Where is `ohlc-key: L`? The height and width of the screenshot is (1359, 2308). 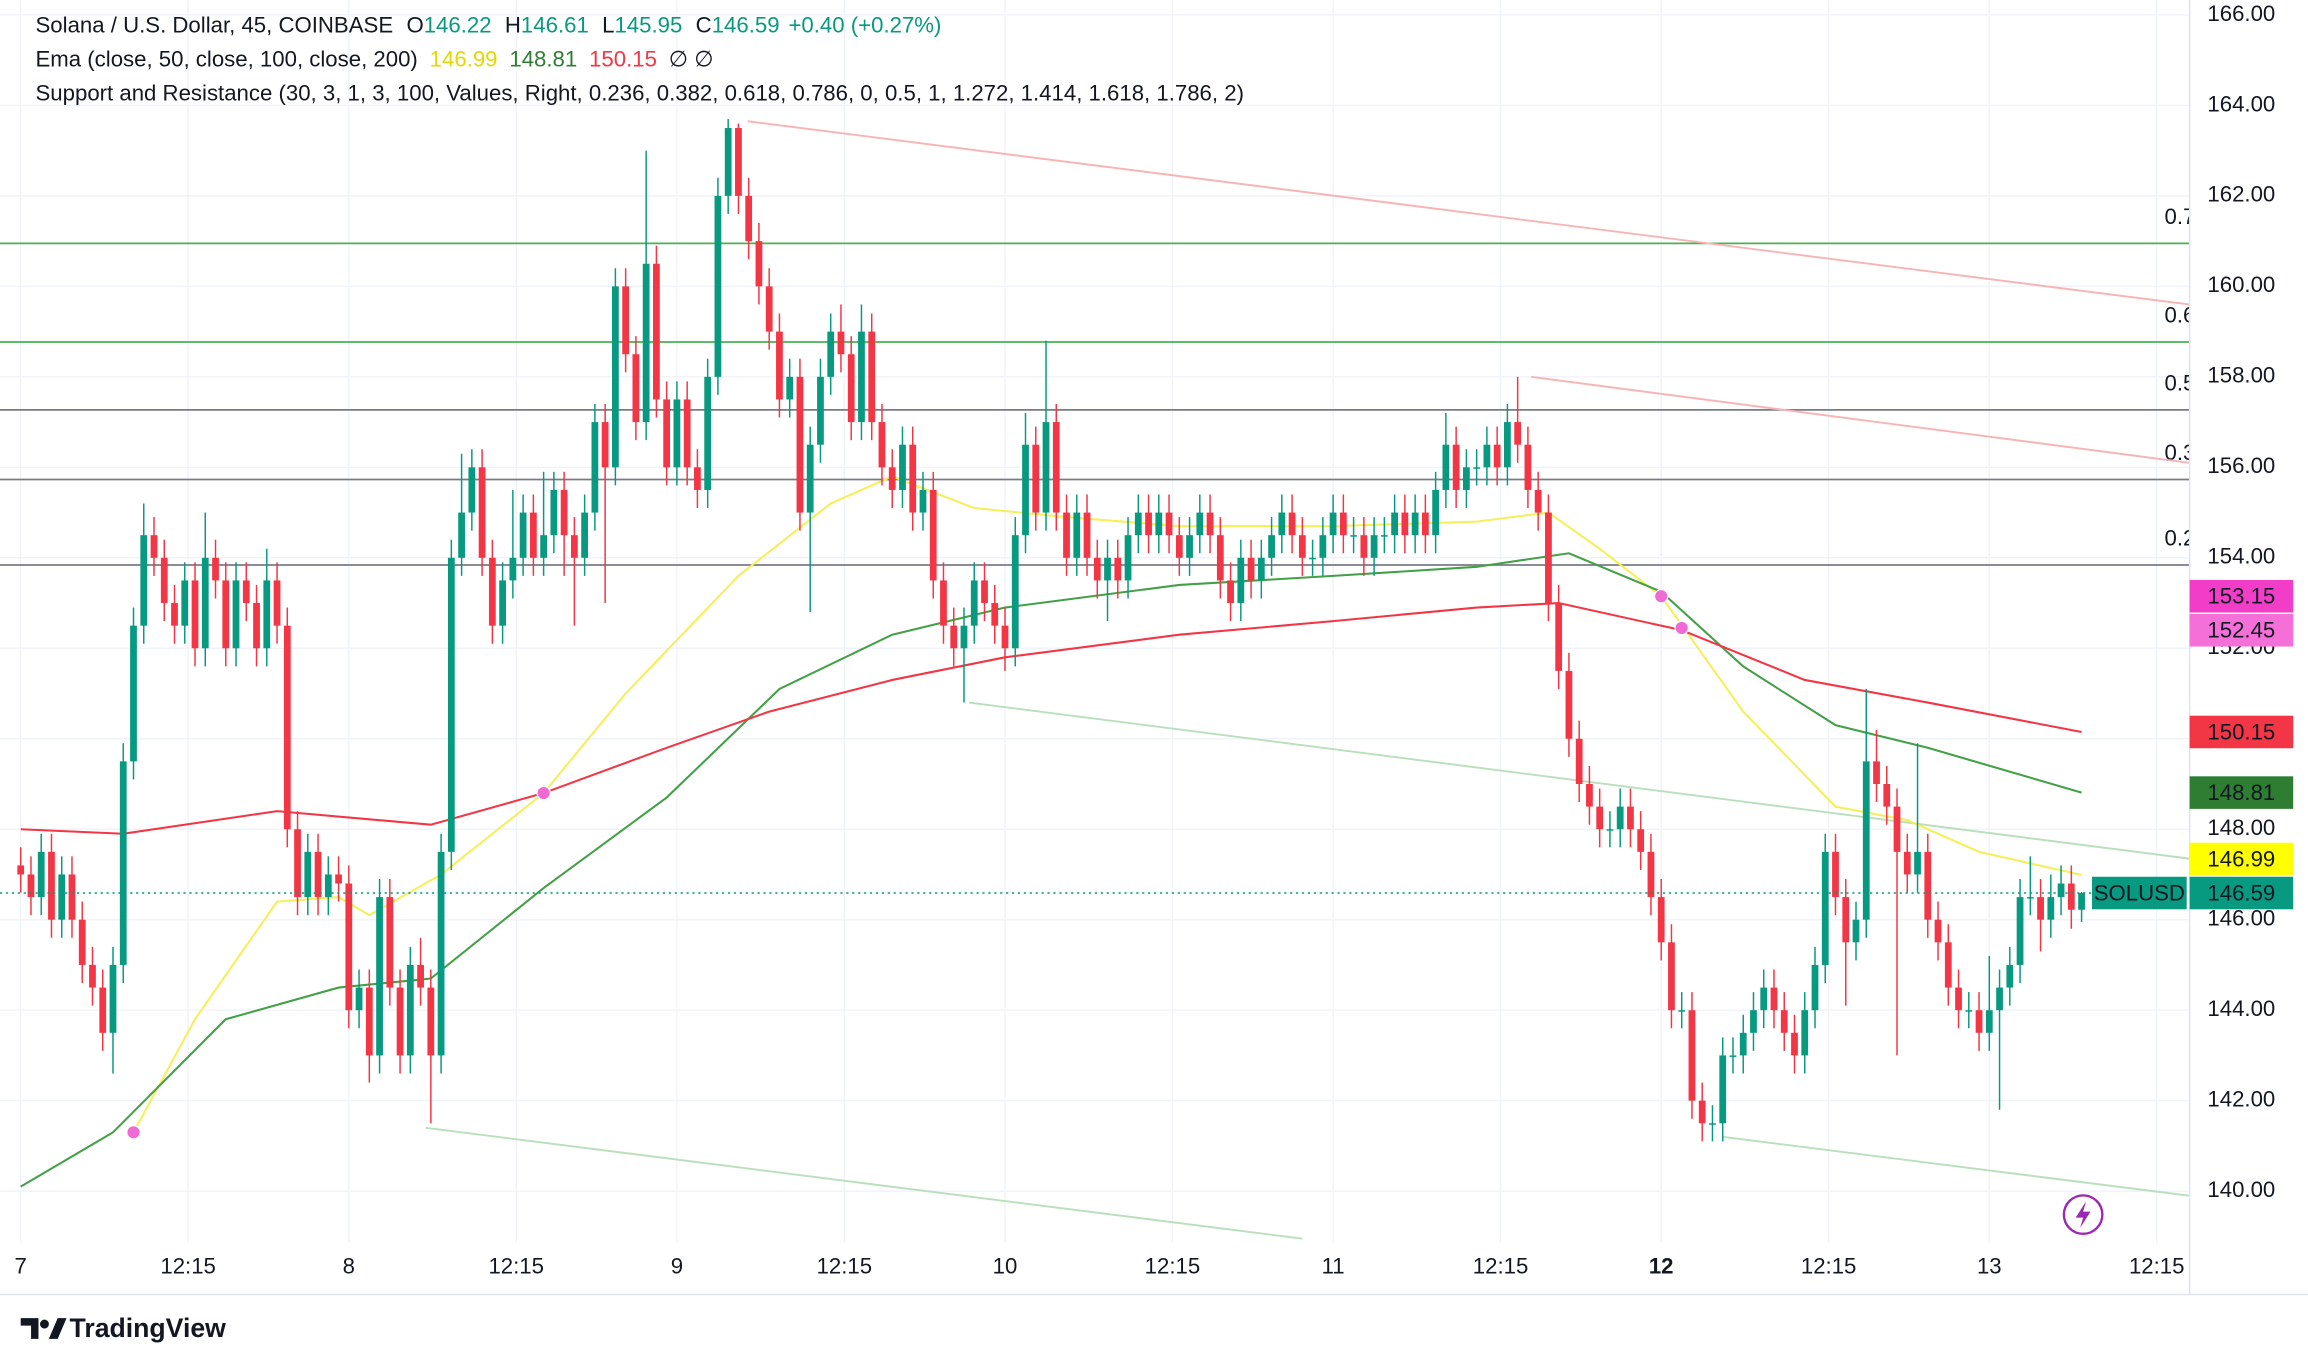 ohlc-key: L is located at coordinates (608, 24).